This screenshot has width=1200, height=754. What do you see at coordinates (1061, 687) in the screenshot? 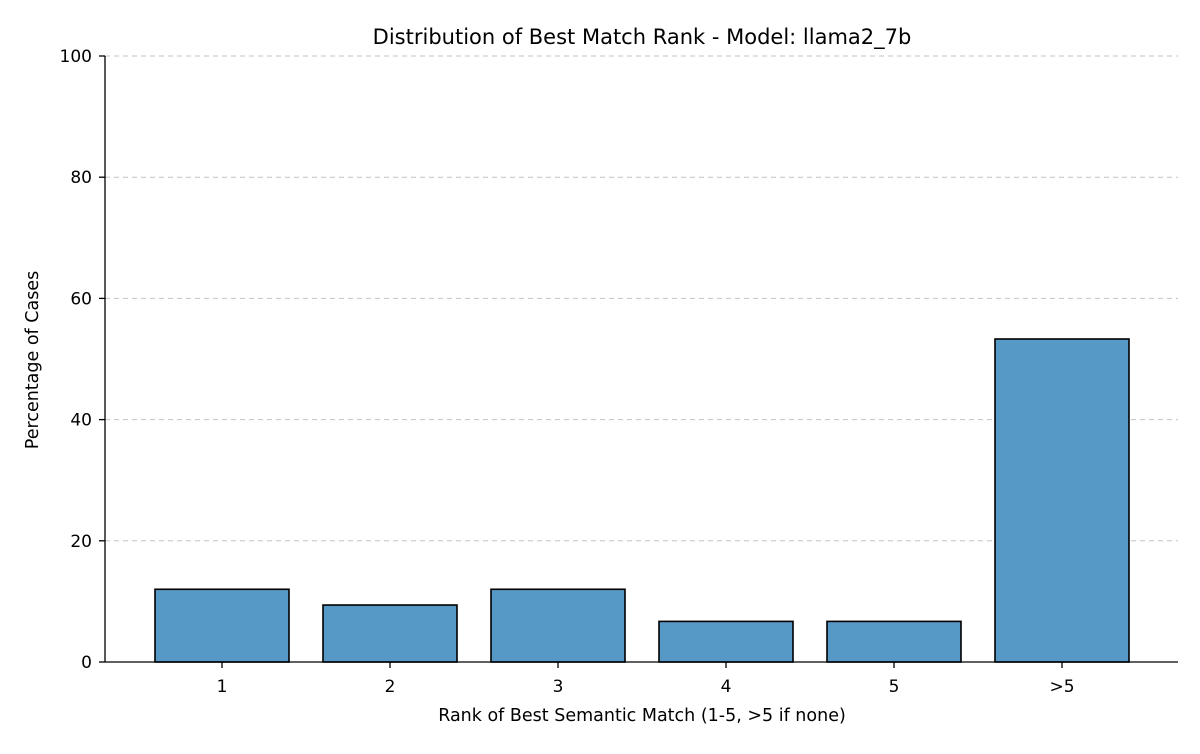
I see `x-tick-label: >5` at bounding box center [1061, 687].